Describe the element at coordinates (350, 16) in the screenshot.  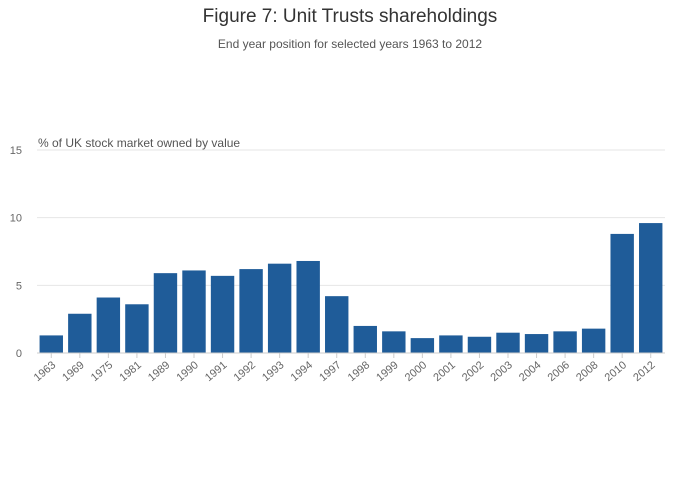
I see `chart-title: Figure 7: Unit Trusts shareholdings` at that location.